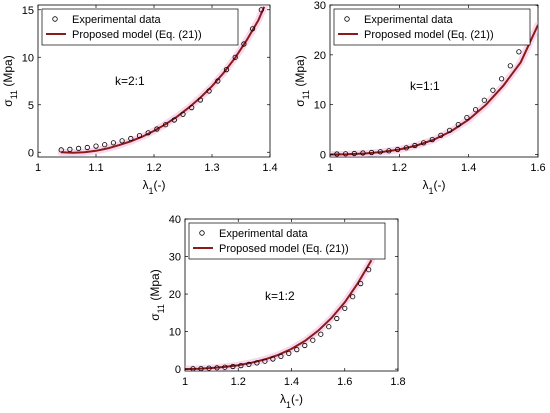 Image resolution: width=550 pixels, height=413 pixels. Describe the element at coordinates (211, 168) in the screenshot. I see `x-tick-label: 1.3` at that location.